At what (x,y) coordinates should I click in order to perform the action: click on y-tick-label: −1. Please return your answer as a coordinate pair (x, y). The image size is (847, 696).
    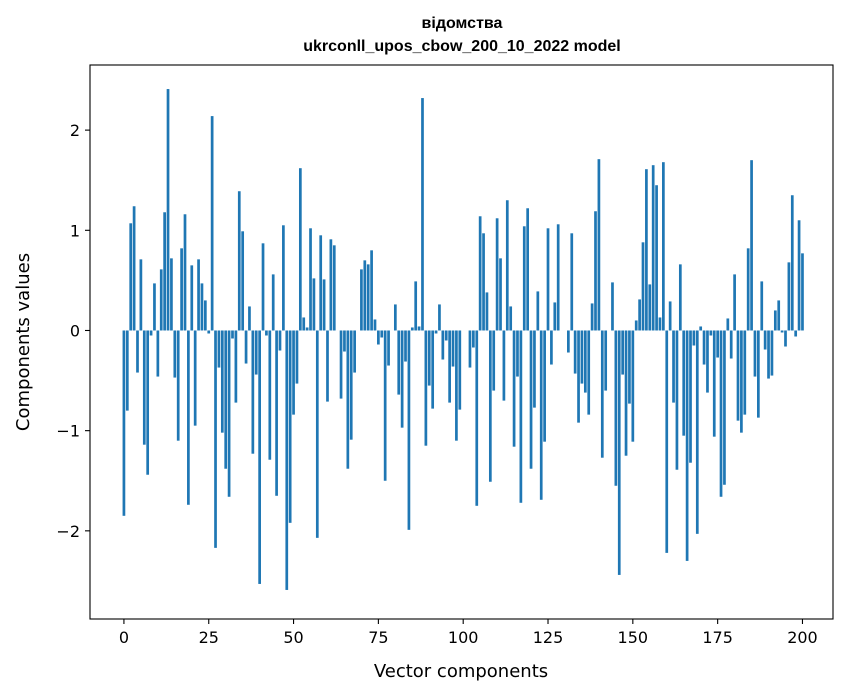
    Looking at the image, I should click on (68, 431).